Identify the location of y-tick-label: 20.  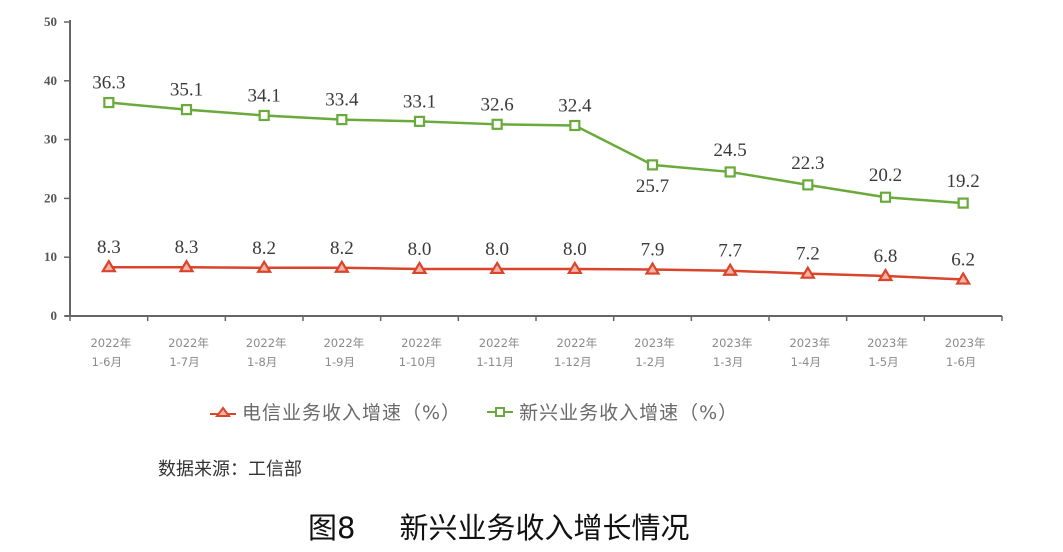
(50, 197).